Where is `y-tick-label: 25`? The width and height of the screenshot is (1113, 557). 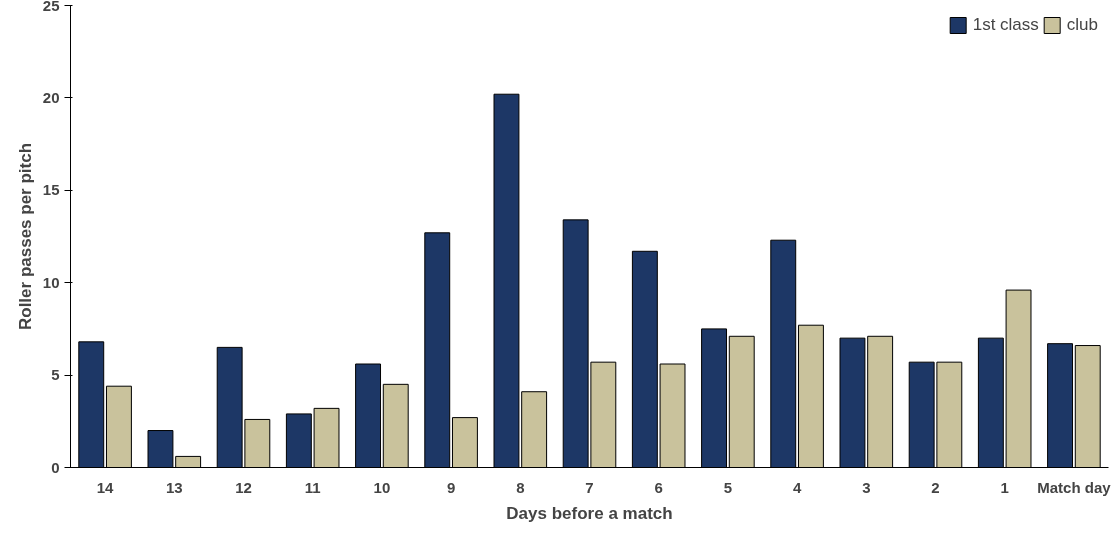
y-tick-label: 25 is located at coordinates (51, 7).